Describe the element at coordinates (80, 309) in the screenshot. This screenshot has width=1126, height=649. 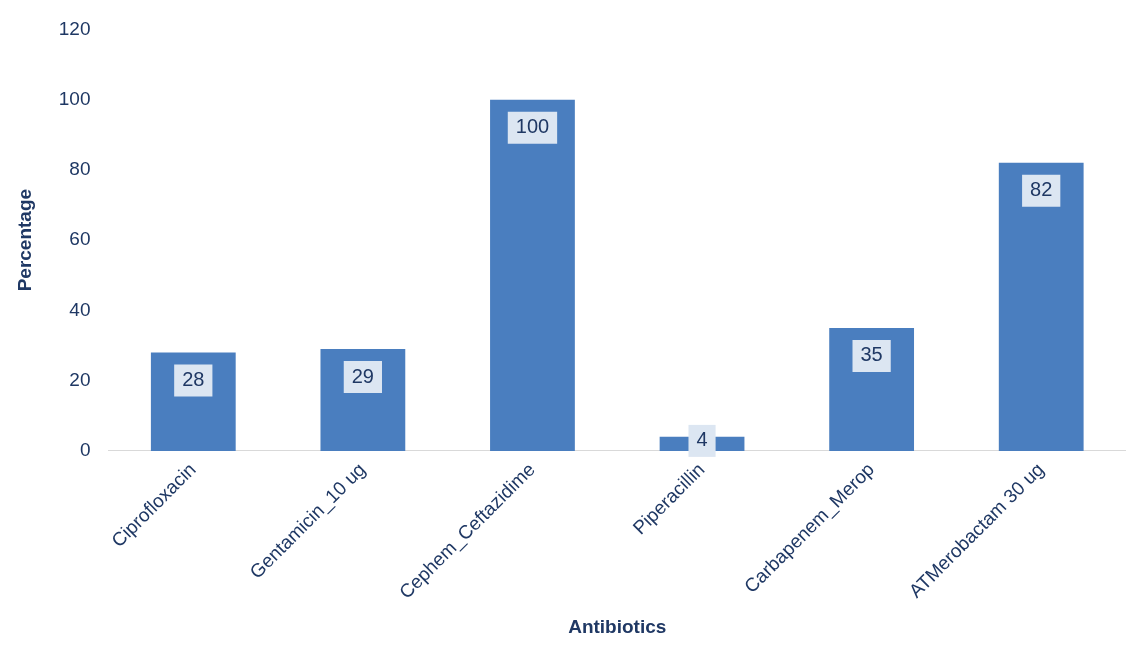
I see `y-tick-label: 40` at that location.